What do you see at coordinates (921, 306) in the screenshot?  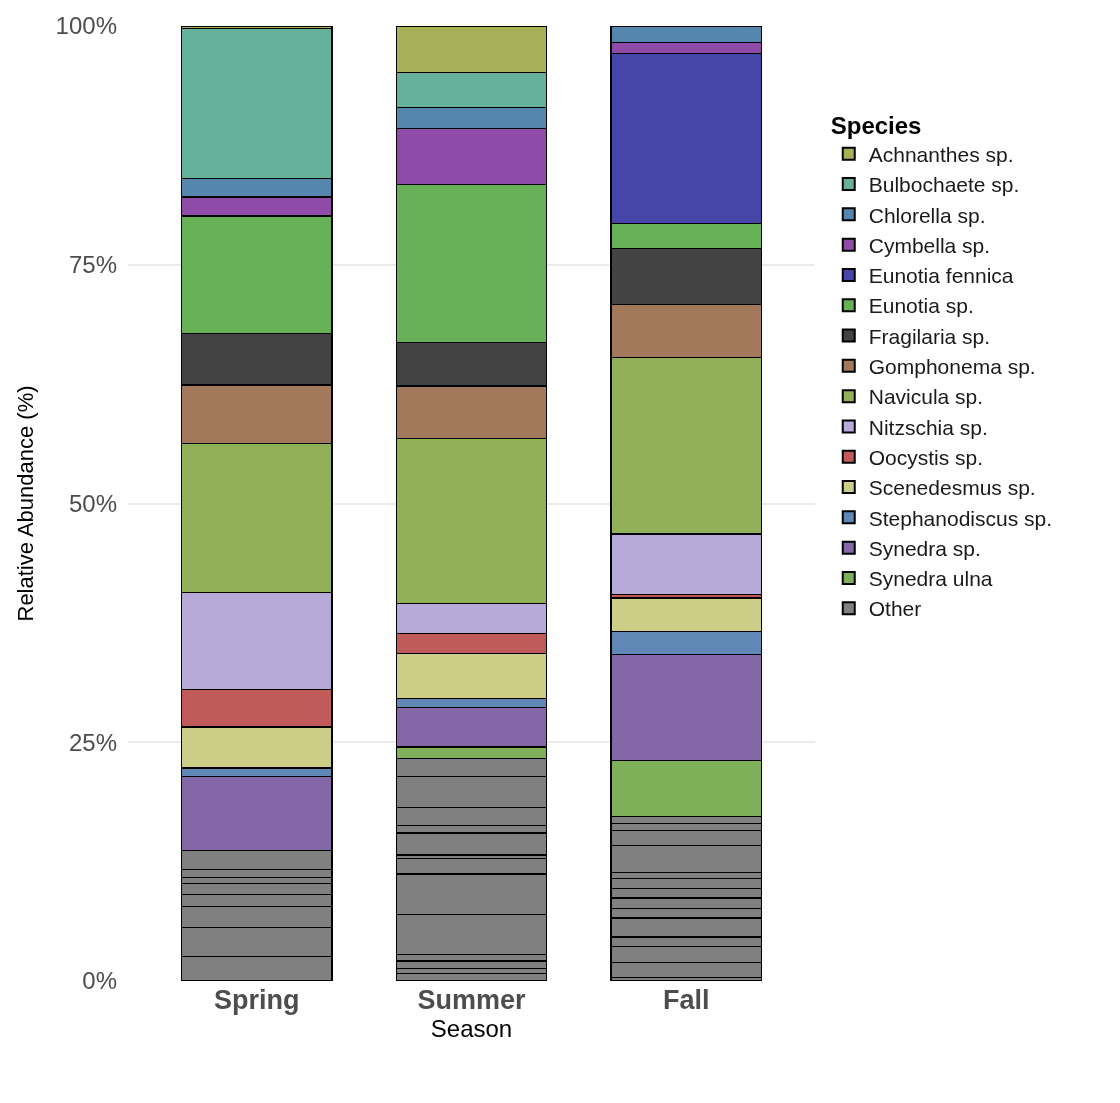 I see `legend-label: Eunotia sp.` at bounding box center [921, 306].